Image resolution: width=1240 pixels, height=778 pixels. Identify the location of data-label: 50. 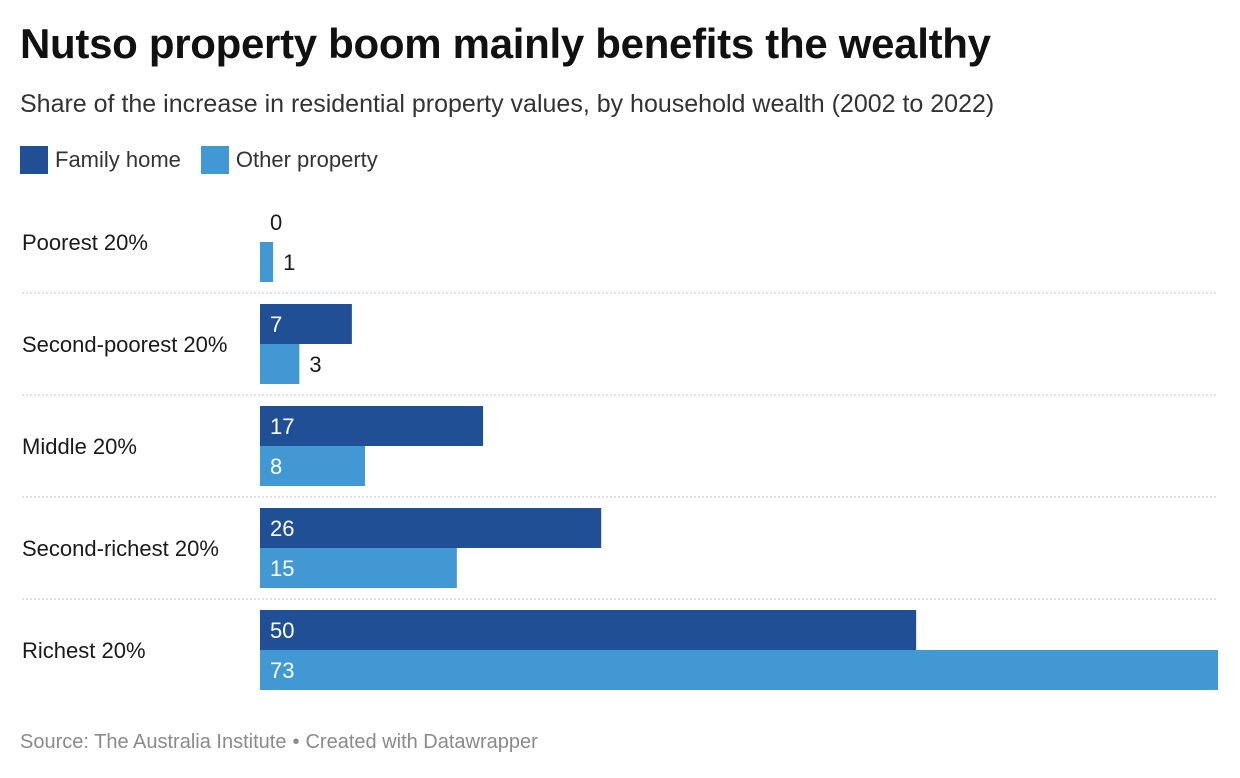
(282, 630).